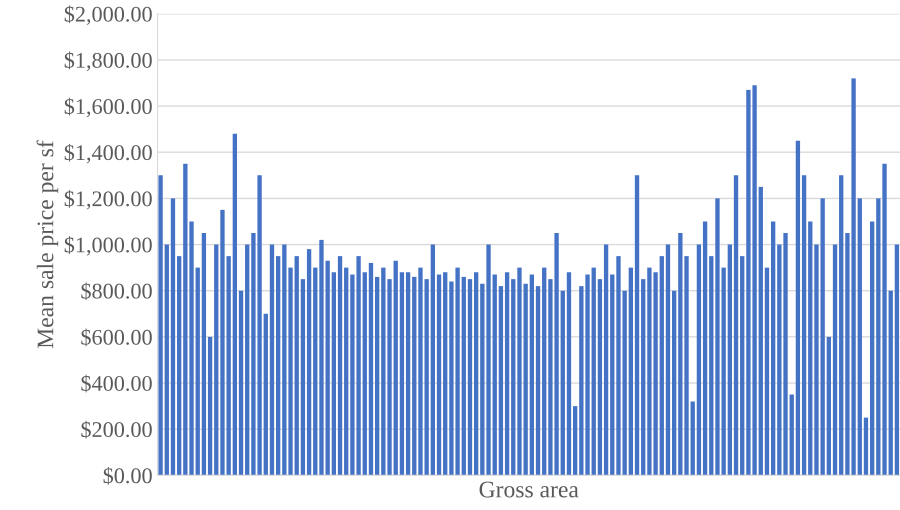  I want to click on y-tick-label: $1,800.00, so click(108, 62).